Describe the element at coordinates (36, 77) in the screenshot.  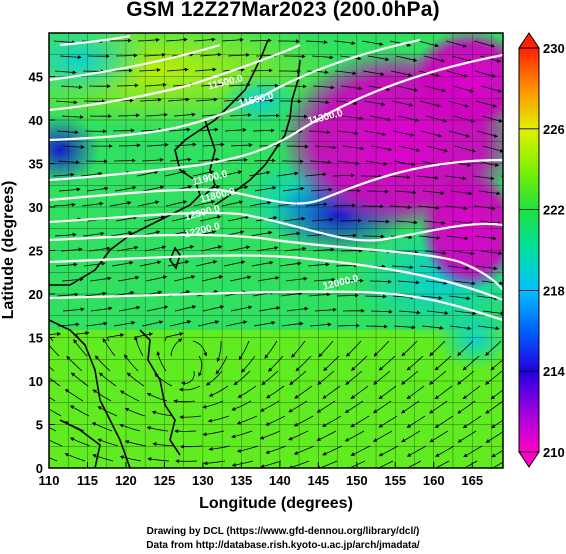
I see `y-tick-label: 45` at that location.